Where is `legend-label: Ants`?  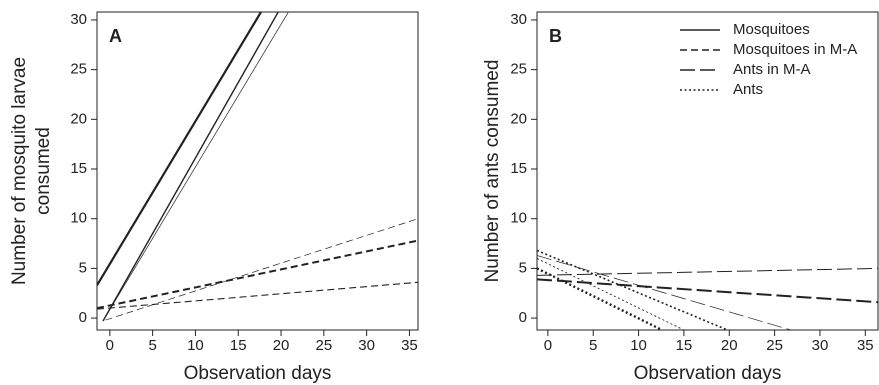 legend-label: Ants is located at coordinates (748, 89).